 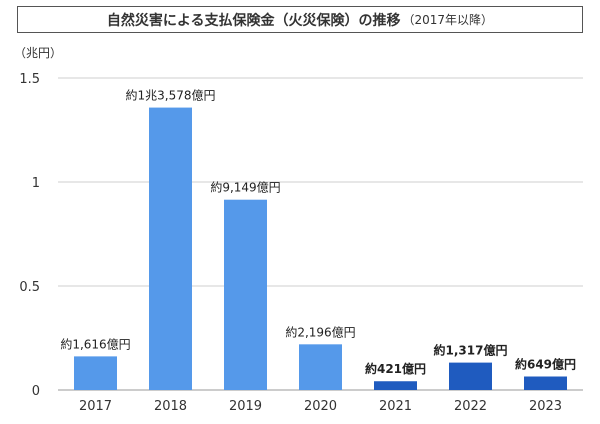 I want to click on data-label: 約2,196億円, so click(x=320, y=331).